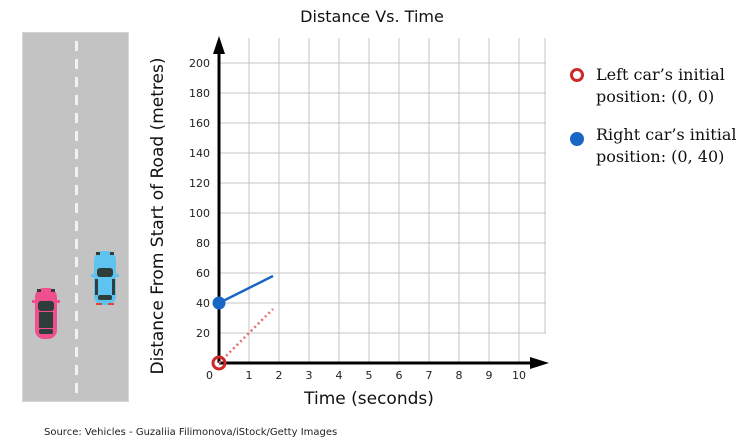  What do you see at coordinates (539, 363) in the screenshot?
I see `x-axis-arrow-icon` at bounding box center [539, 363].